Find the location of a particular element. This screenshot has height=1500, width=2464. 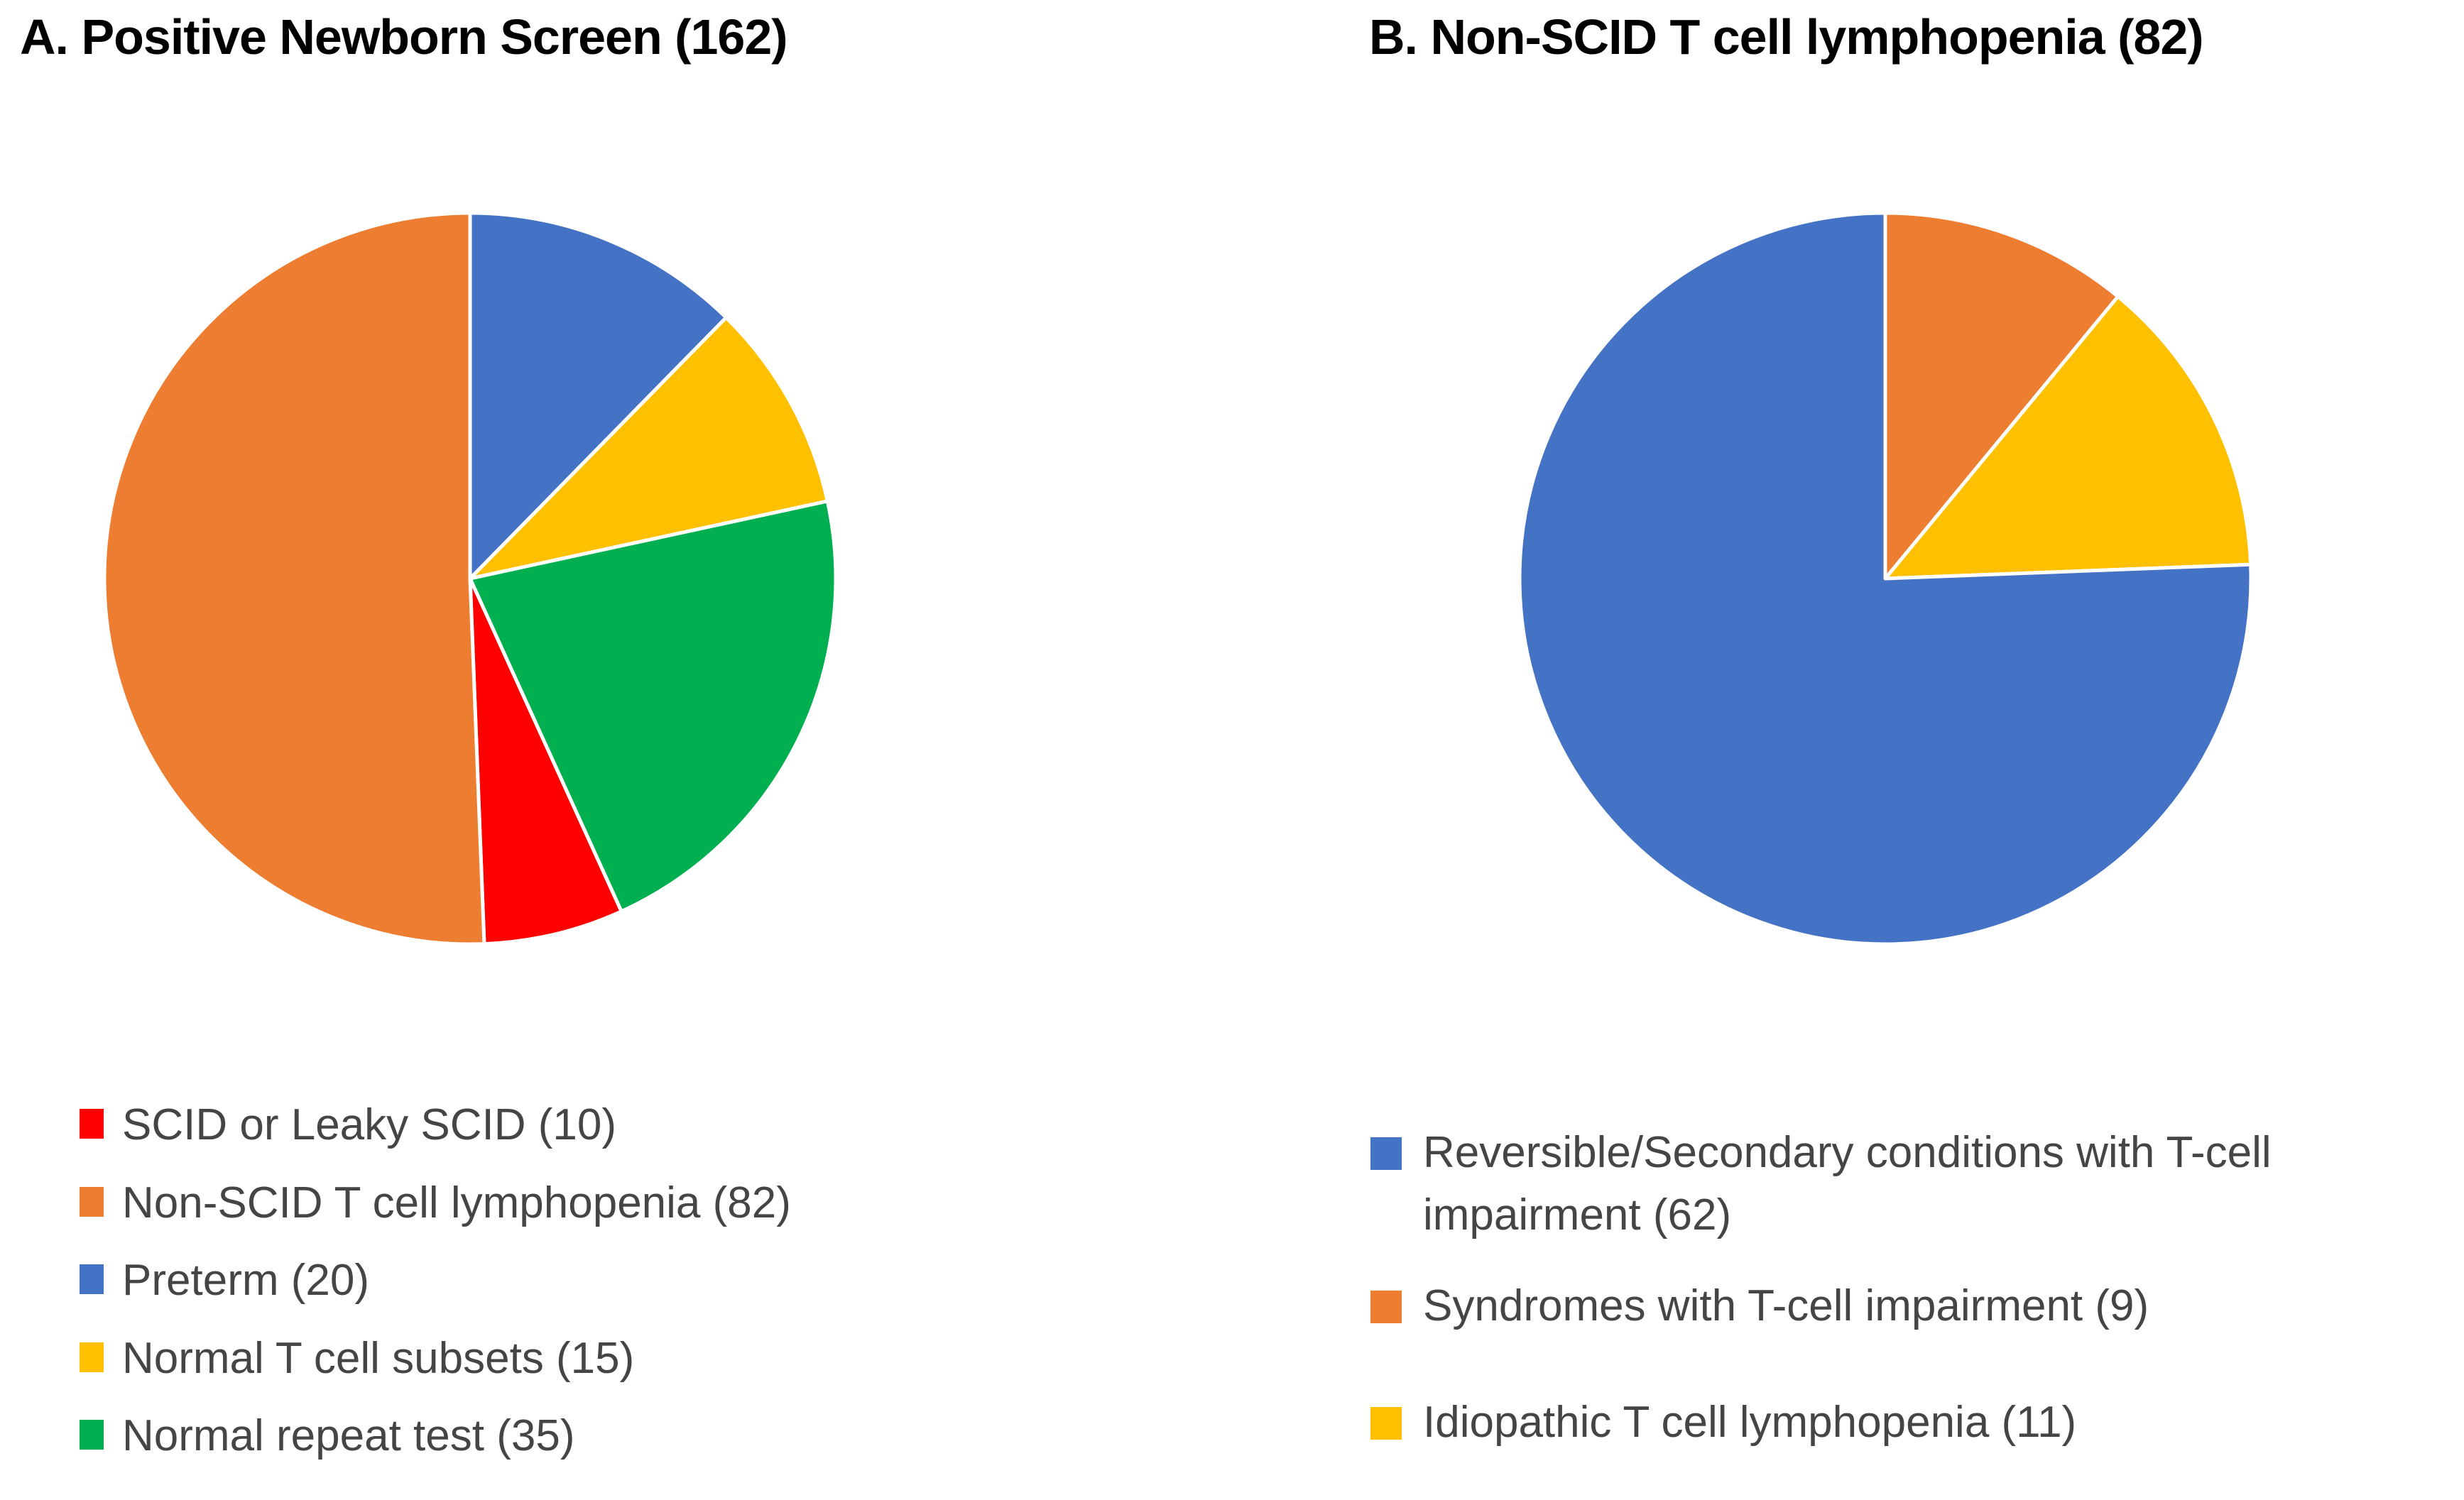

pie-chart-positive-newborn-screen is located at coordinates (470, 578).